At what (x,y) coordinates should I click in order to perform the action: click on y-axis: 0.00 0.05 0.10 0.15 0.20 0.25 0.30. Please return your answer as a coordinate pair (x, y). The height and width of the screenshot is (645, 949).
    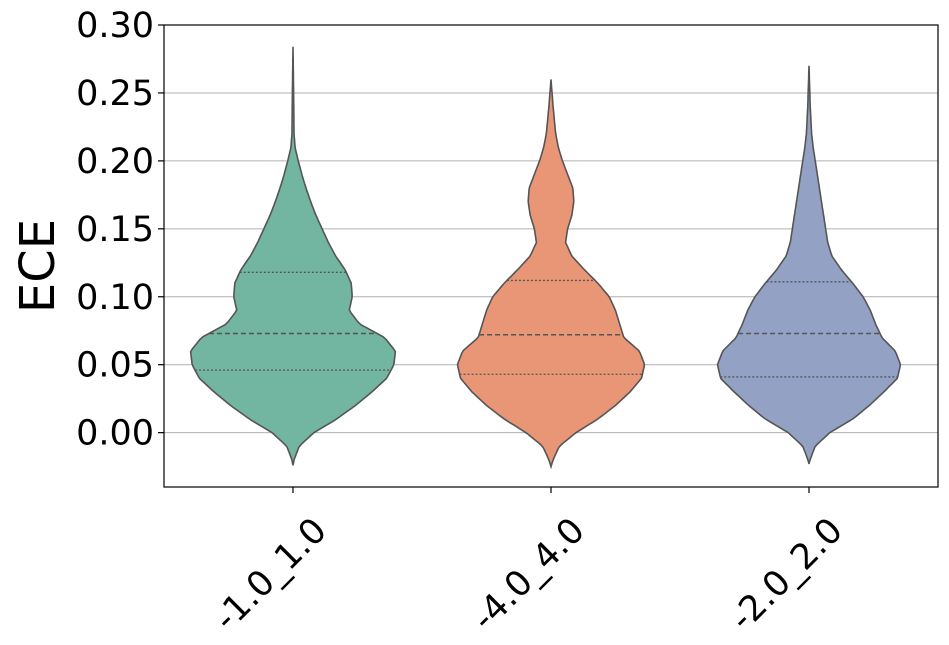
    Looking at the image, I should click on (120, 230).